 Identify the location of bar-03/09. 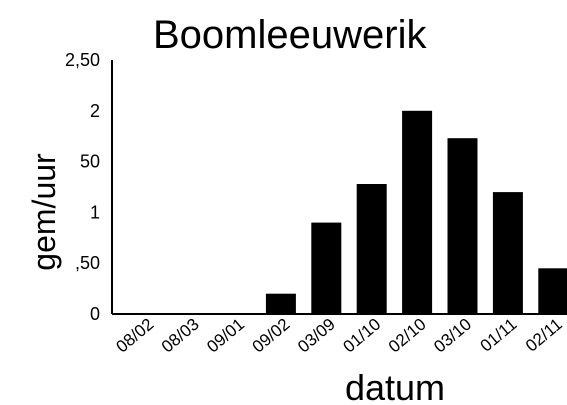
(326, 268).